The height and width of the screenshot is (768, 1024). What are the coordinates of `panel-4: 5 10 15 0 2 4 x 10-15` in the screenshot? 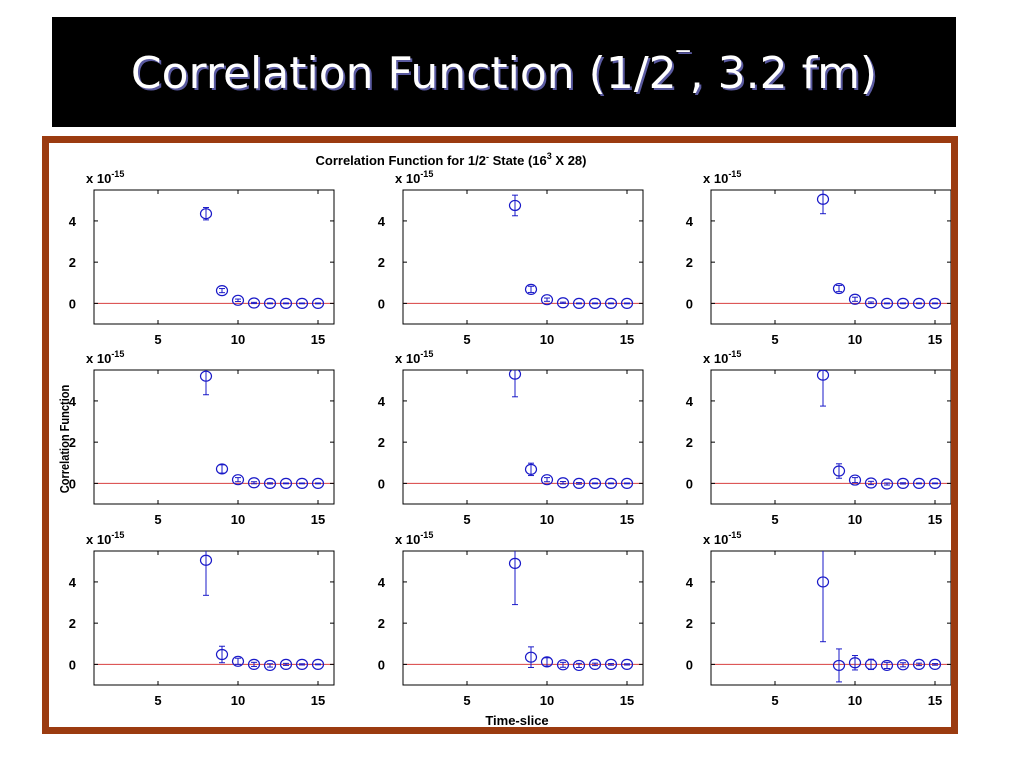 It's located at (202, 438).